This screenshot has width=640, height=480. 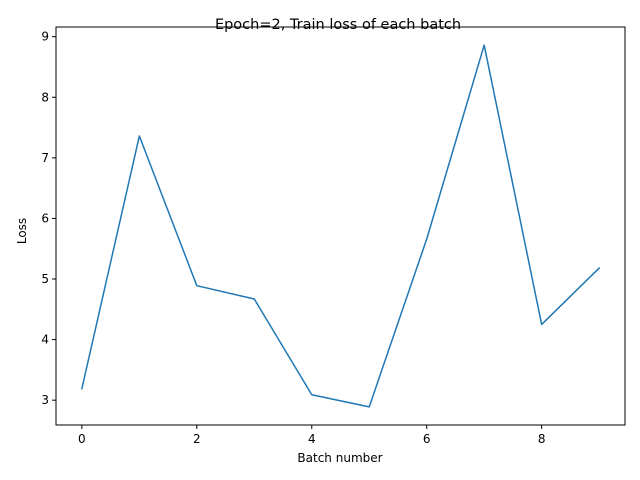 I want to click on y-tick-label: 5, so click(x=45, y=279).